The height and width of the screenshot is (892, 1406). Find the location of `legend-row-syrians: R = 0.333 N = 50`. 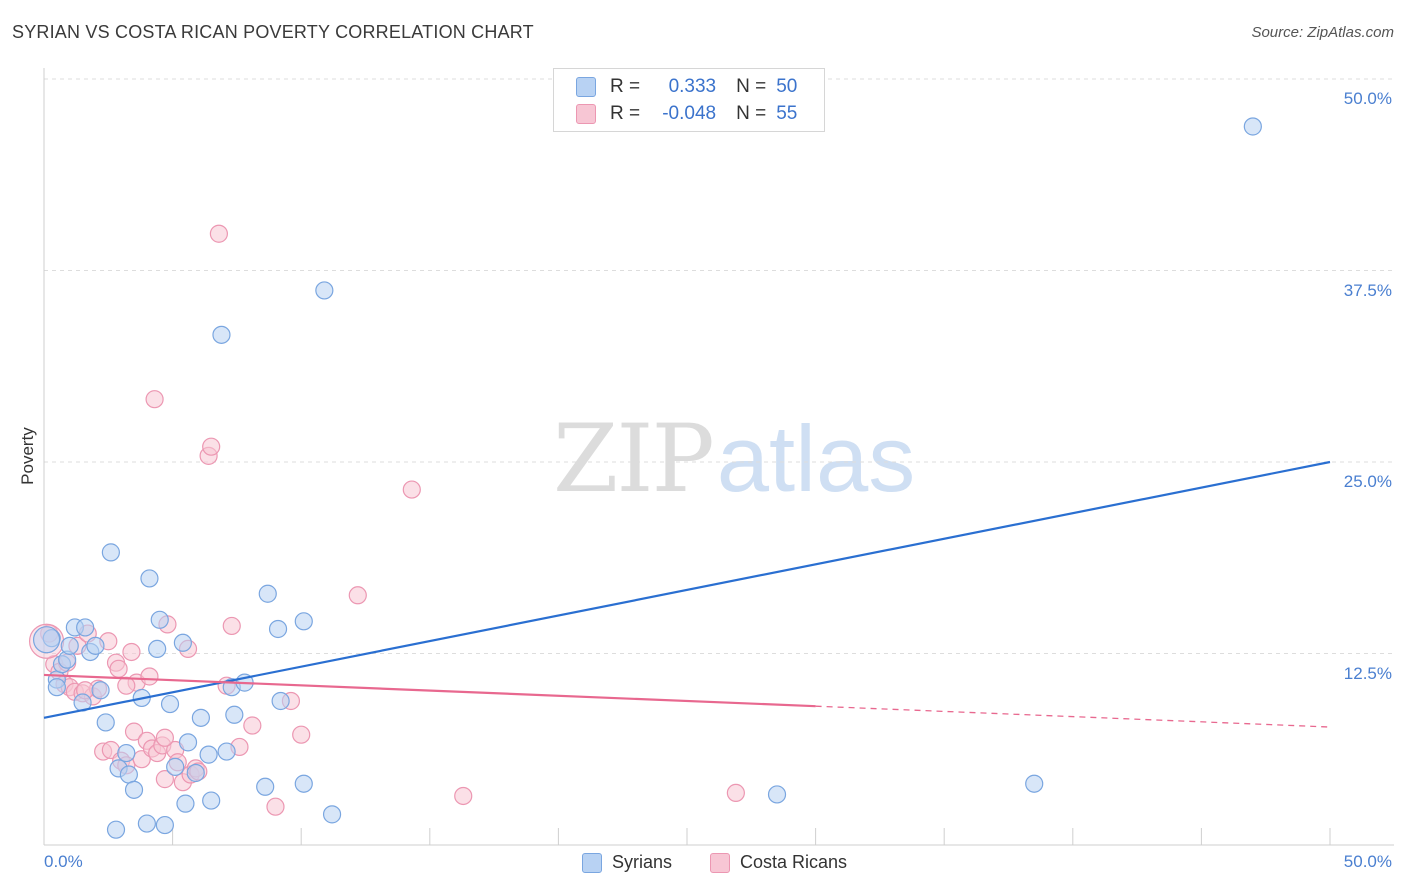

legend-row-syrians: R = 0.333 N = 50 is located at coordinates (686, 87).